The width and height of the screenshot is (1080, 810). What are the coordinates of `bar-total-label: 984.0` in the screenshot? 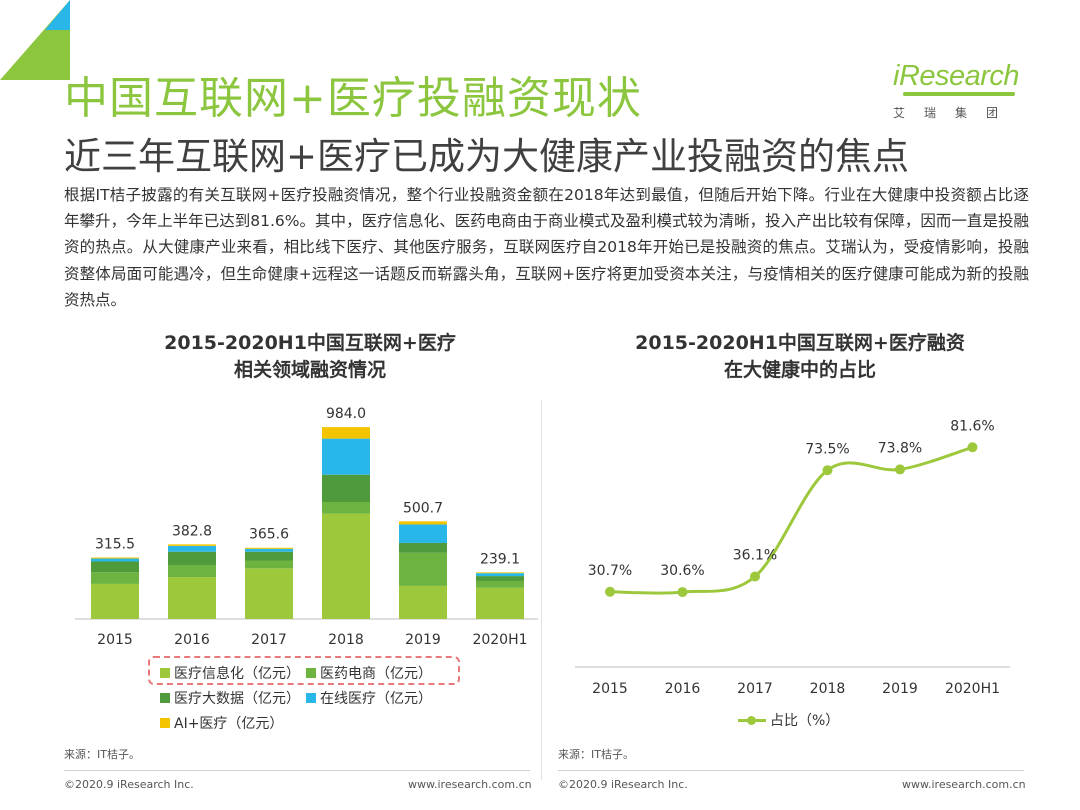 It's located at (346, 414).